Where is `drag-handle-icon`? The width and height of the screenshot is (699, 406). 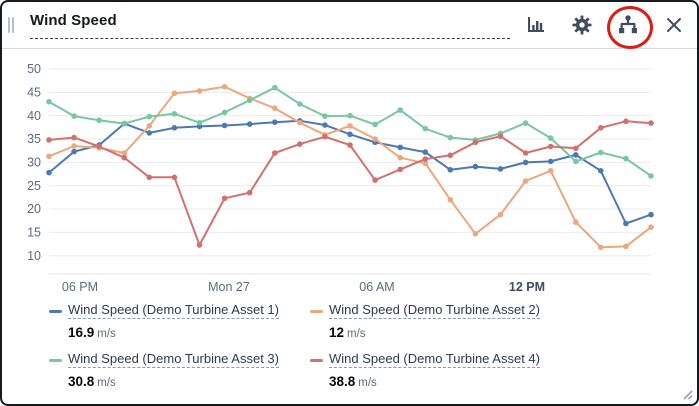
drag-handle-icon is located at coordinates (12, 25).